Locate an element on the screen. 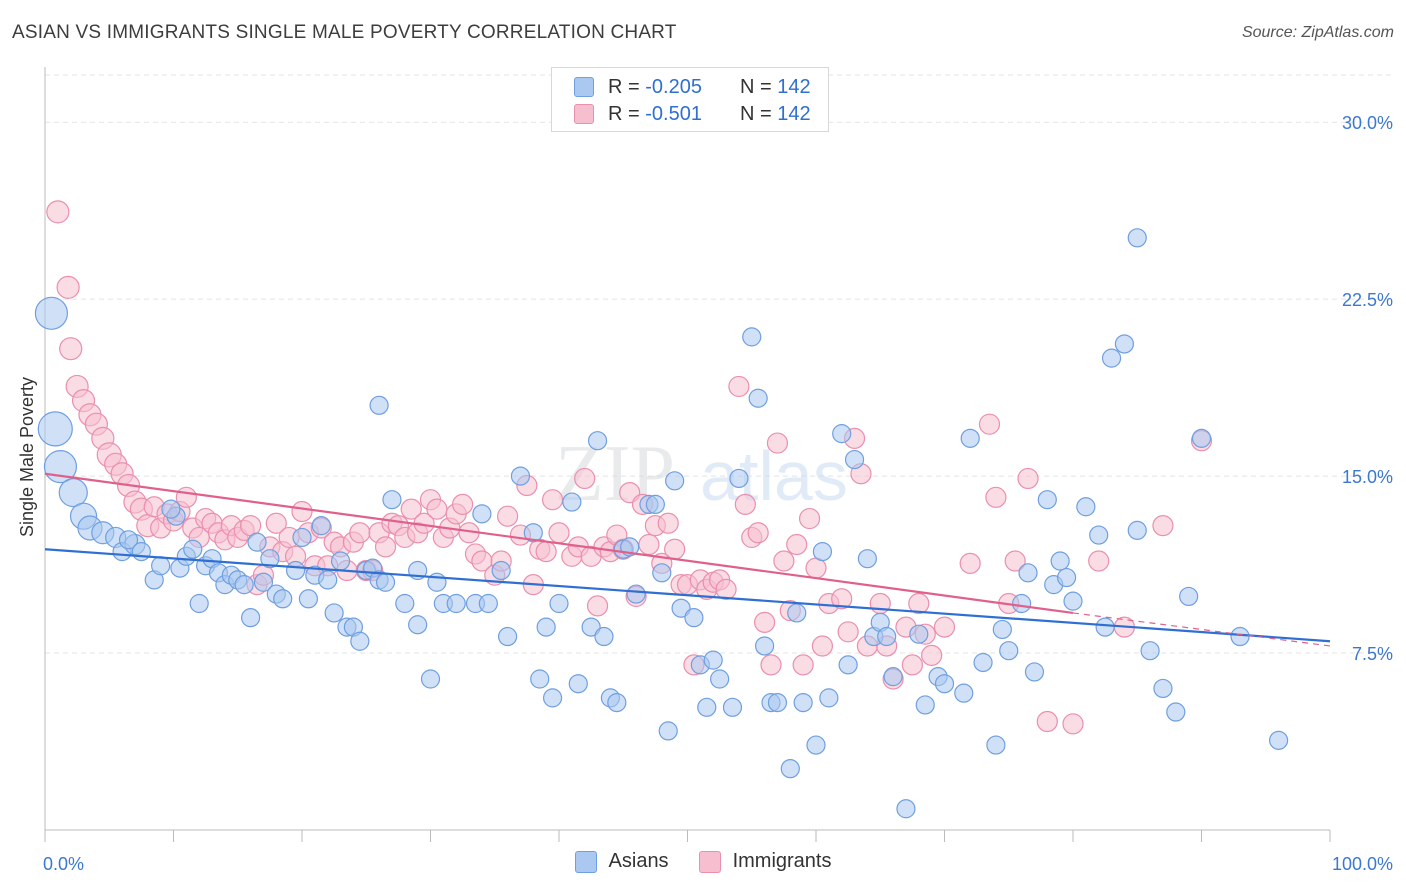  y-tick-label: 30.0% is located at coordinates (1367, 123).